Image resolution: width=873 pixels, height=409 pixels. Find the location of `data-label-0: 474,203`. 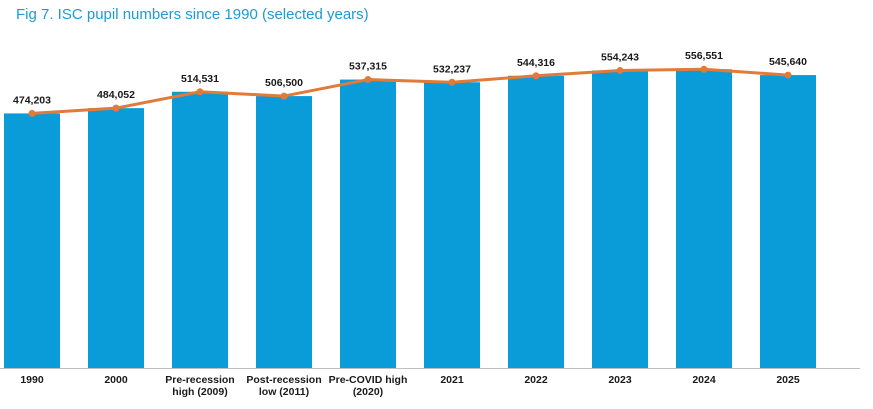

data-label-0: 474,203 is located at coordinates (32, 100).